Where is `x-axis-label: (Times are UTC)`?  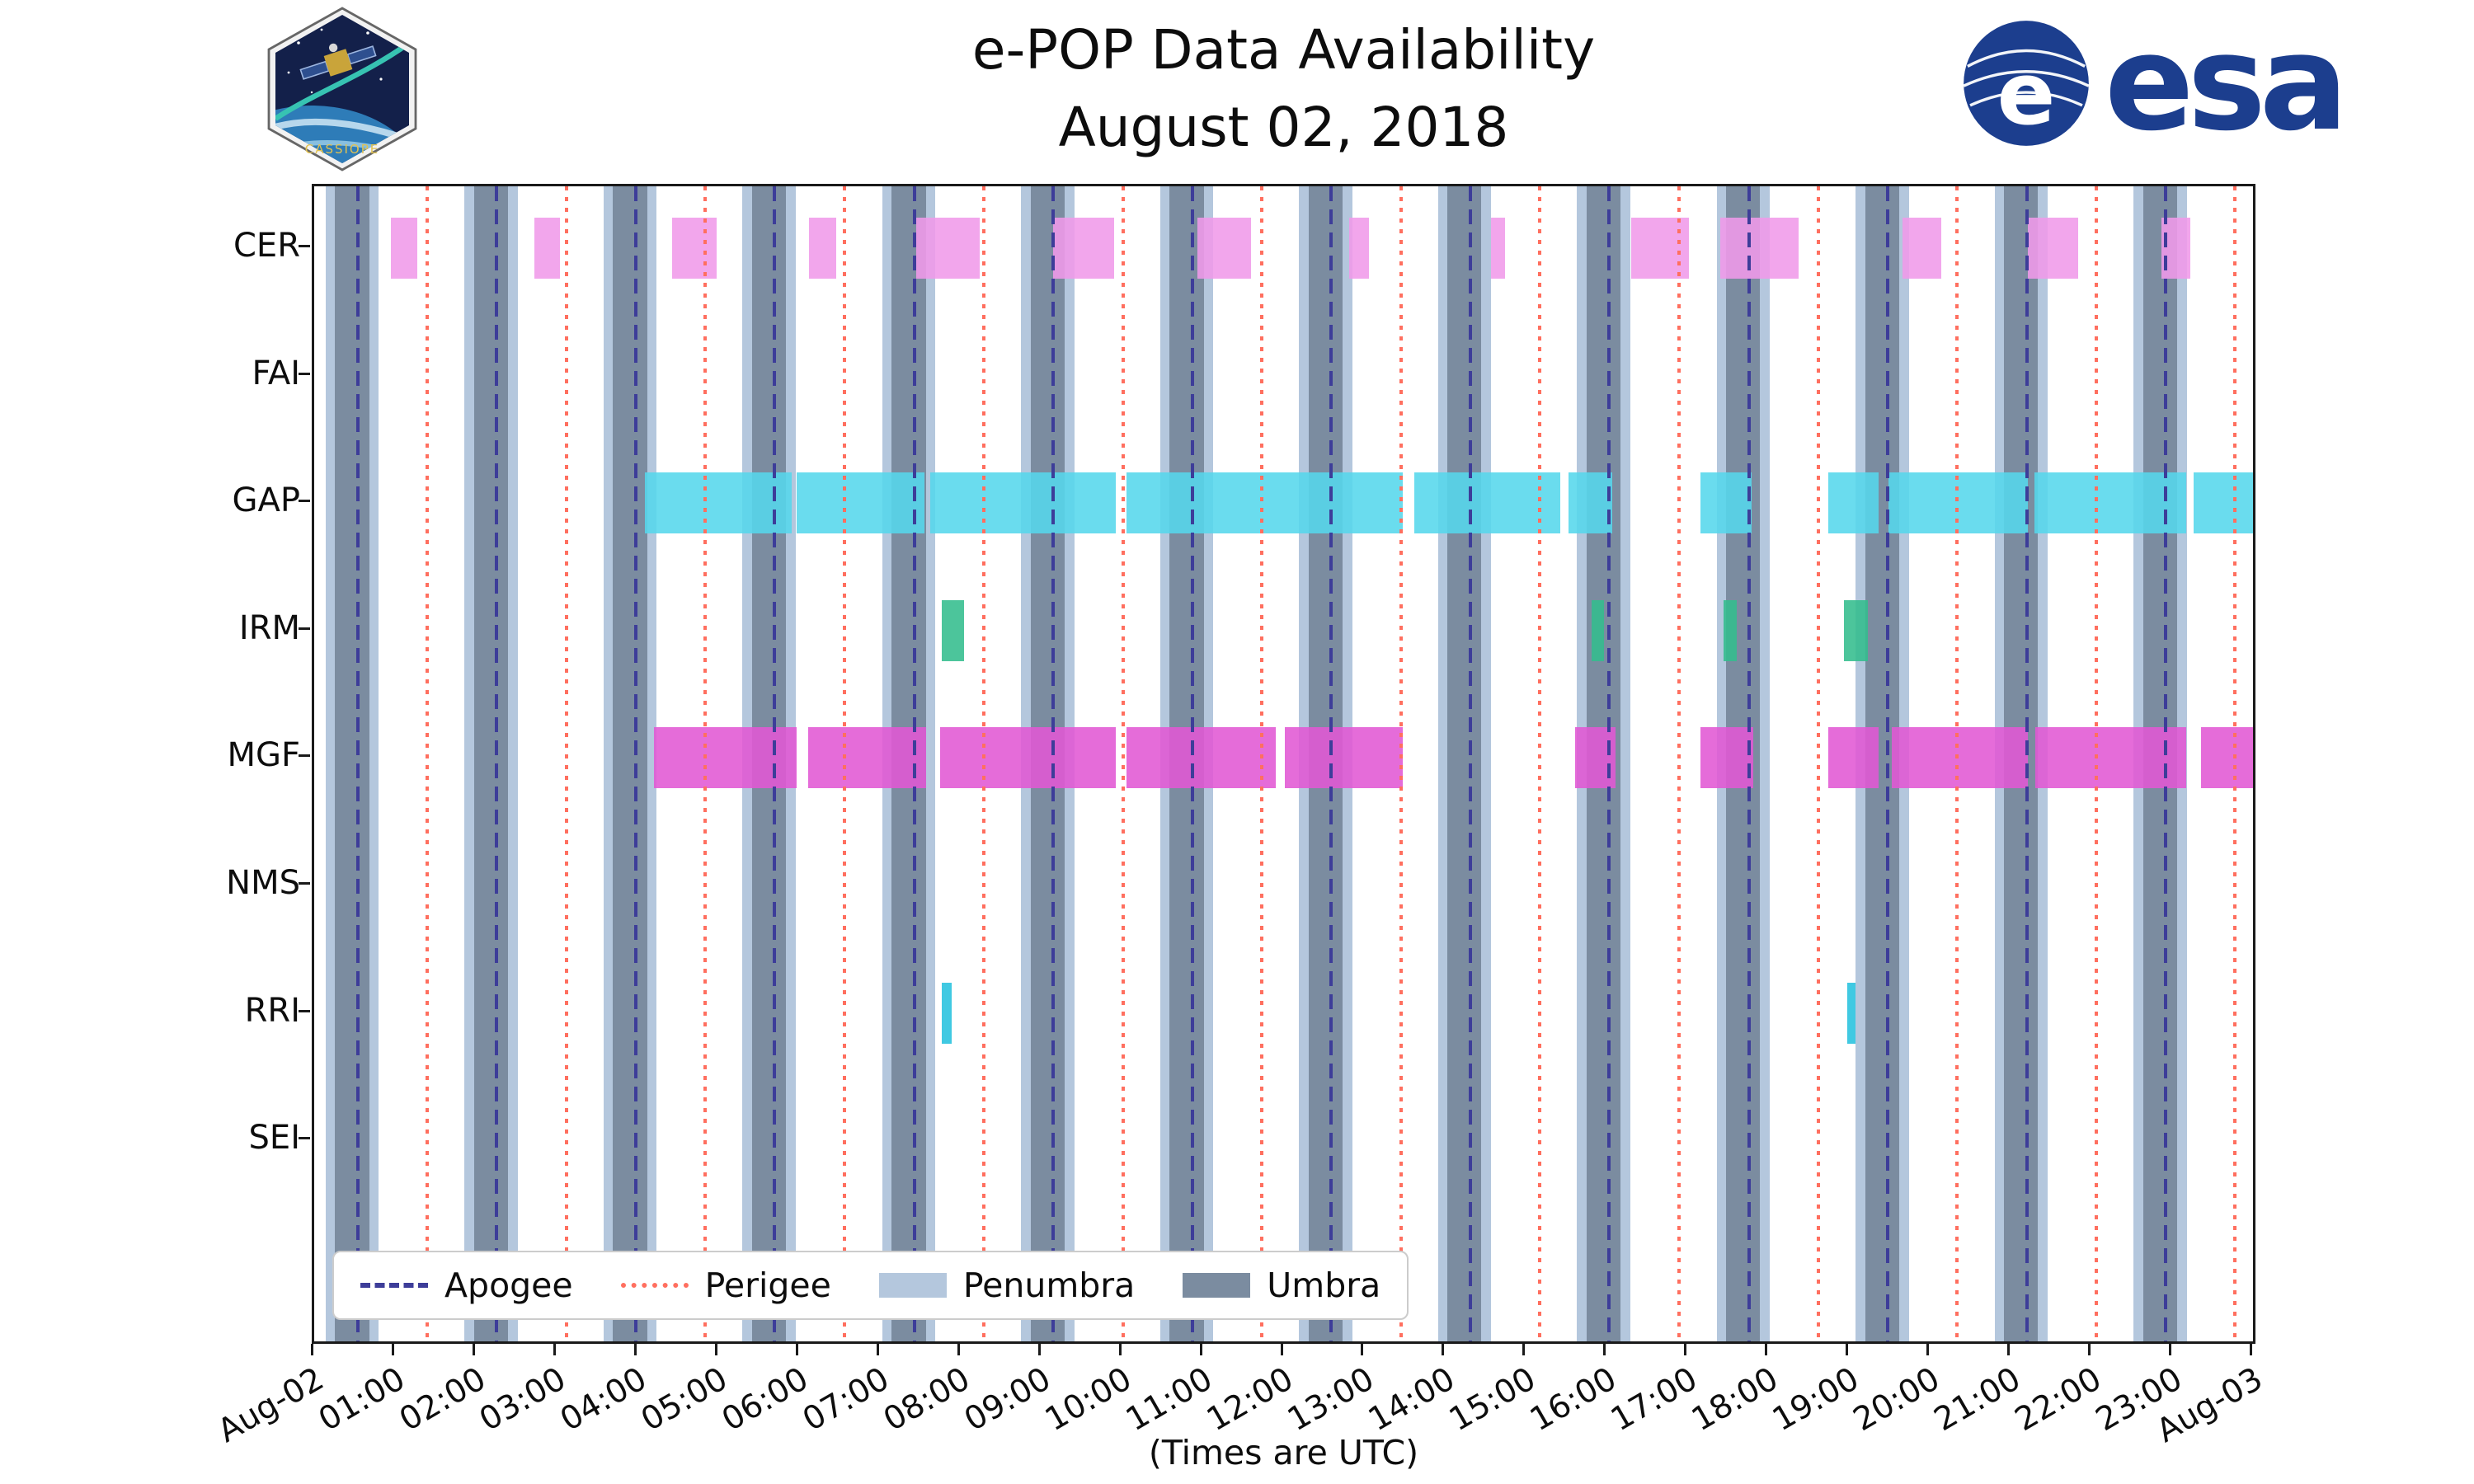
x-axis-label: (Times are UTC) is located at coordinates (1283, 1452).